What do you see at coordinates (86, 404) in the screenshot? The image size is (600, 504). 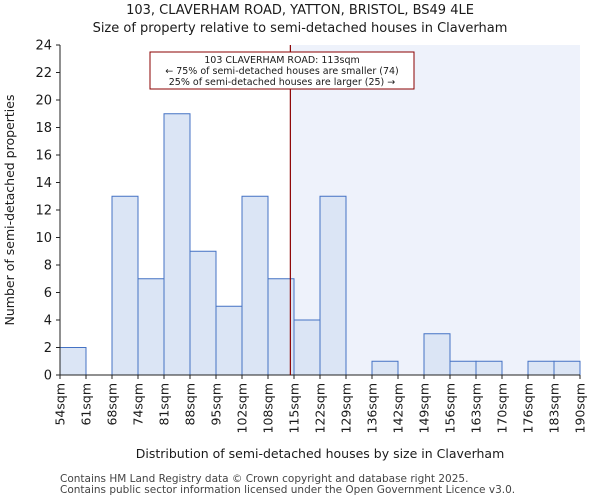 I see `x-tick-label-61sqm: 61sqm` at bounding box center [86, 404].